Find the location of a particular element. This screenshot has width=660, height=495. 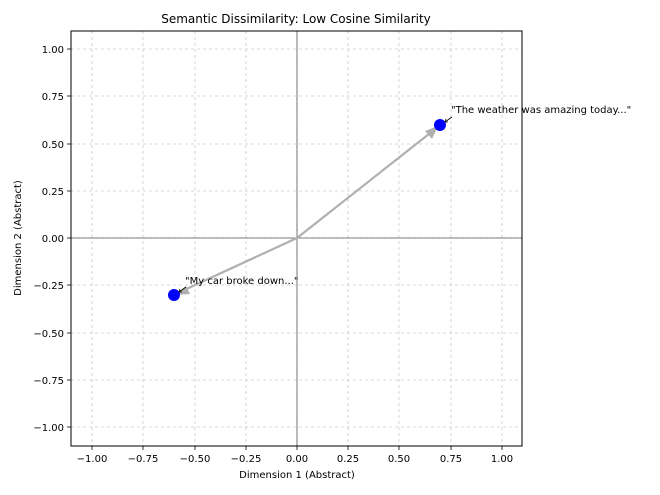

annotation-arrows is located at coordinates (315, 204).